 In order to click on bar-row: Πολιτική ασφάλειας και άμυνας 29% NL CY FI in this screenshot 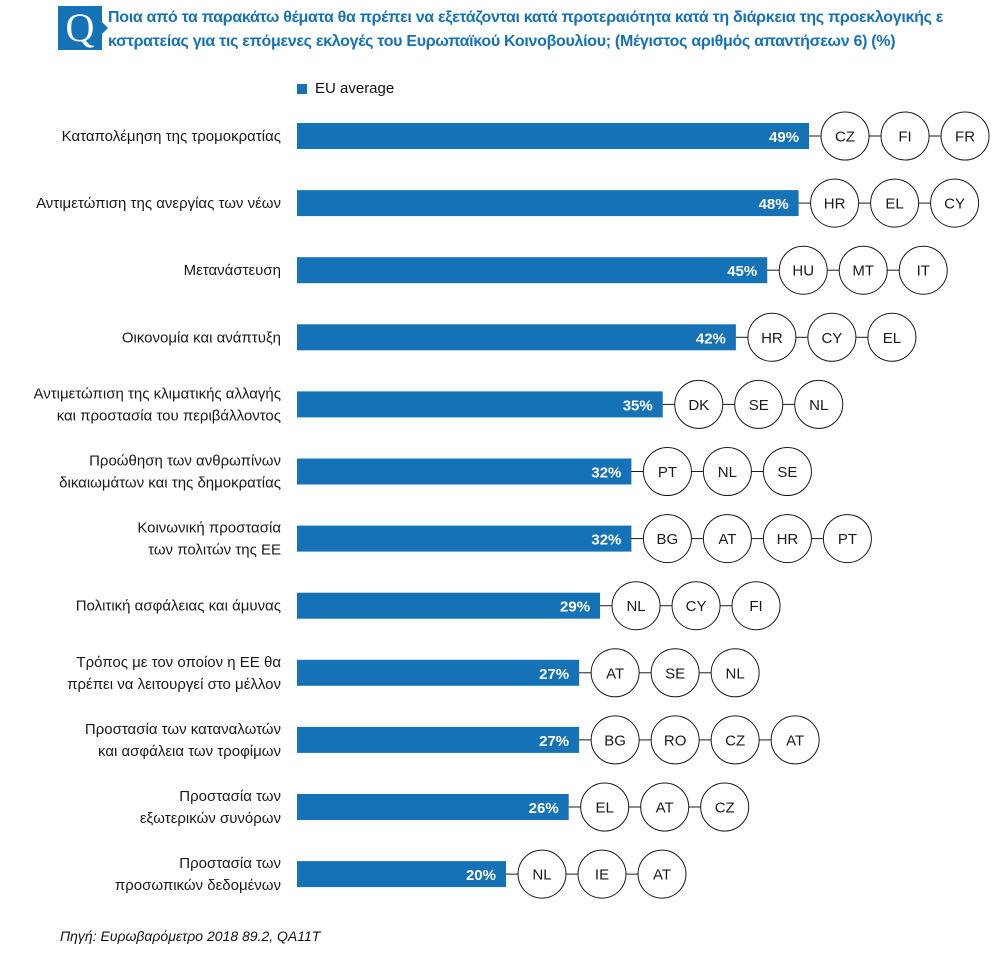, I will do `click(428, 606)`.